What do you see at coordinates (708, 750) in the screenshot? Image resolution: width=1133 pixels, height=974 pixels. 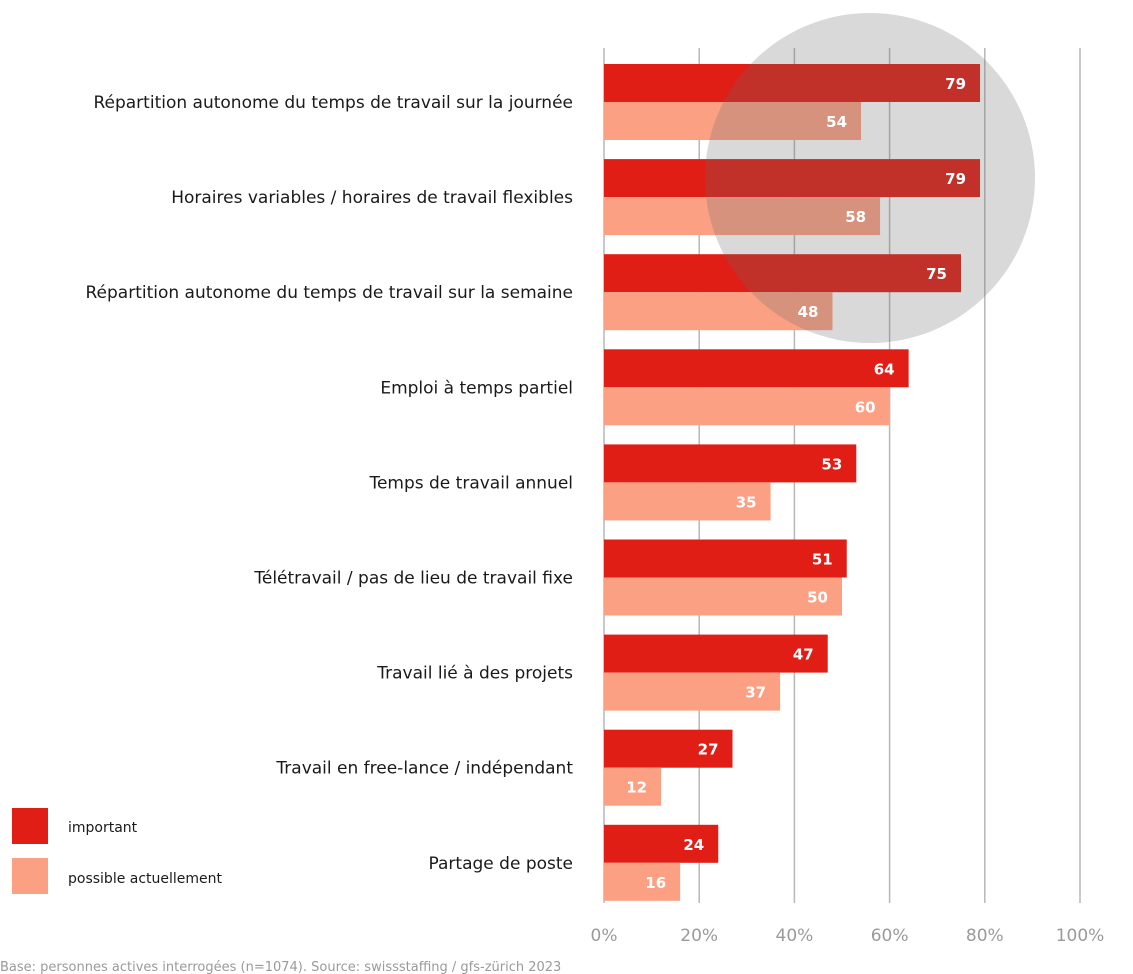 I see `data-label: 27` at bounding box center [708, 750].